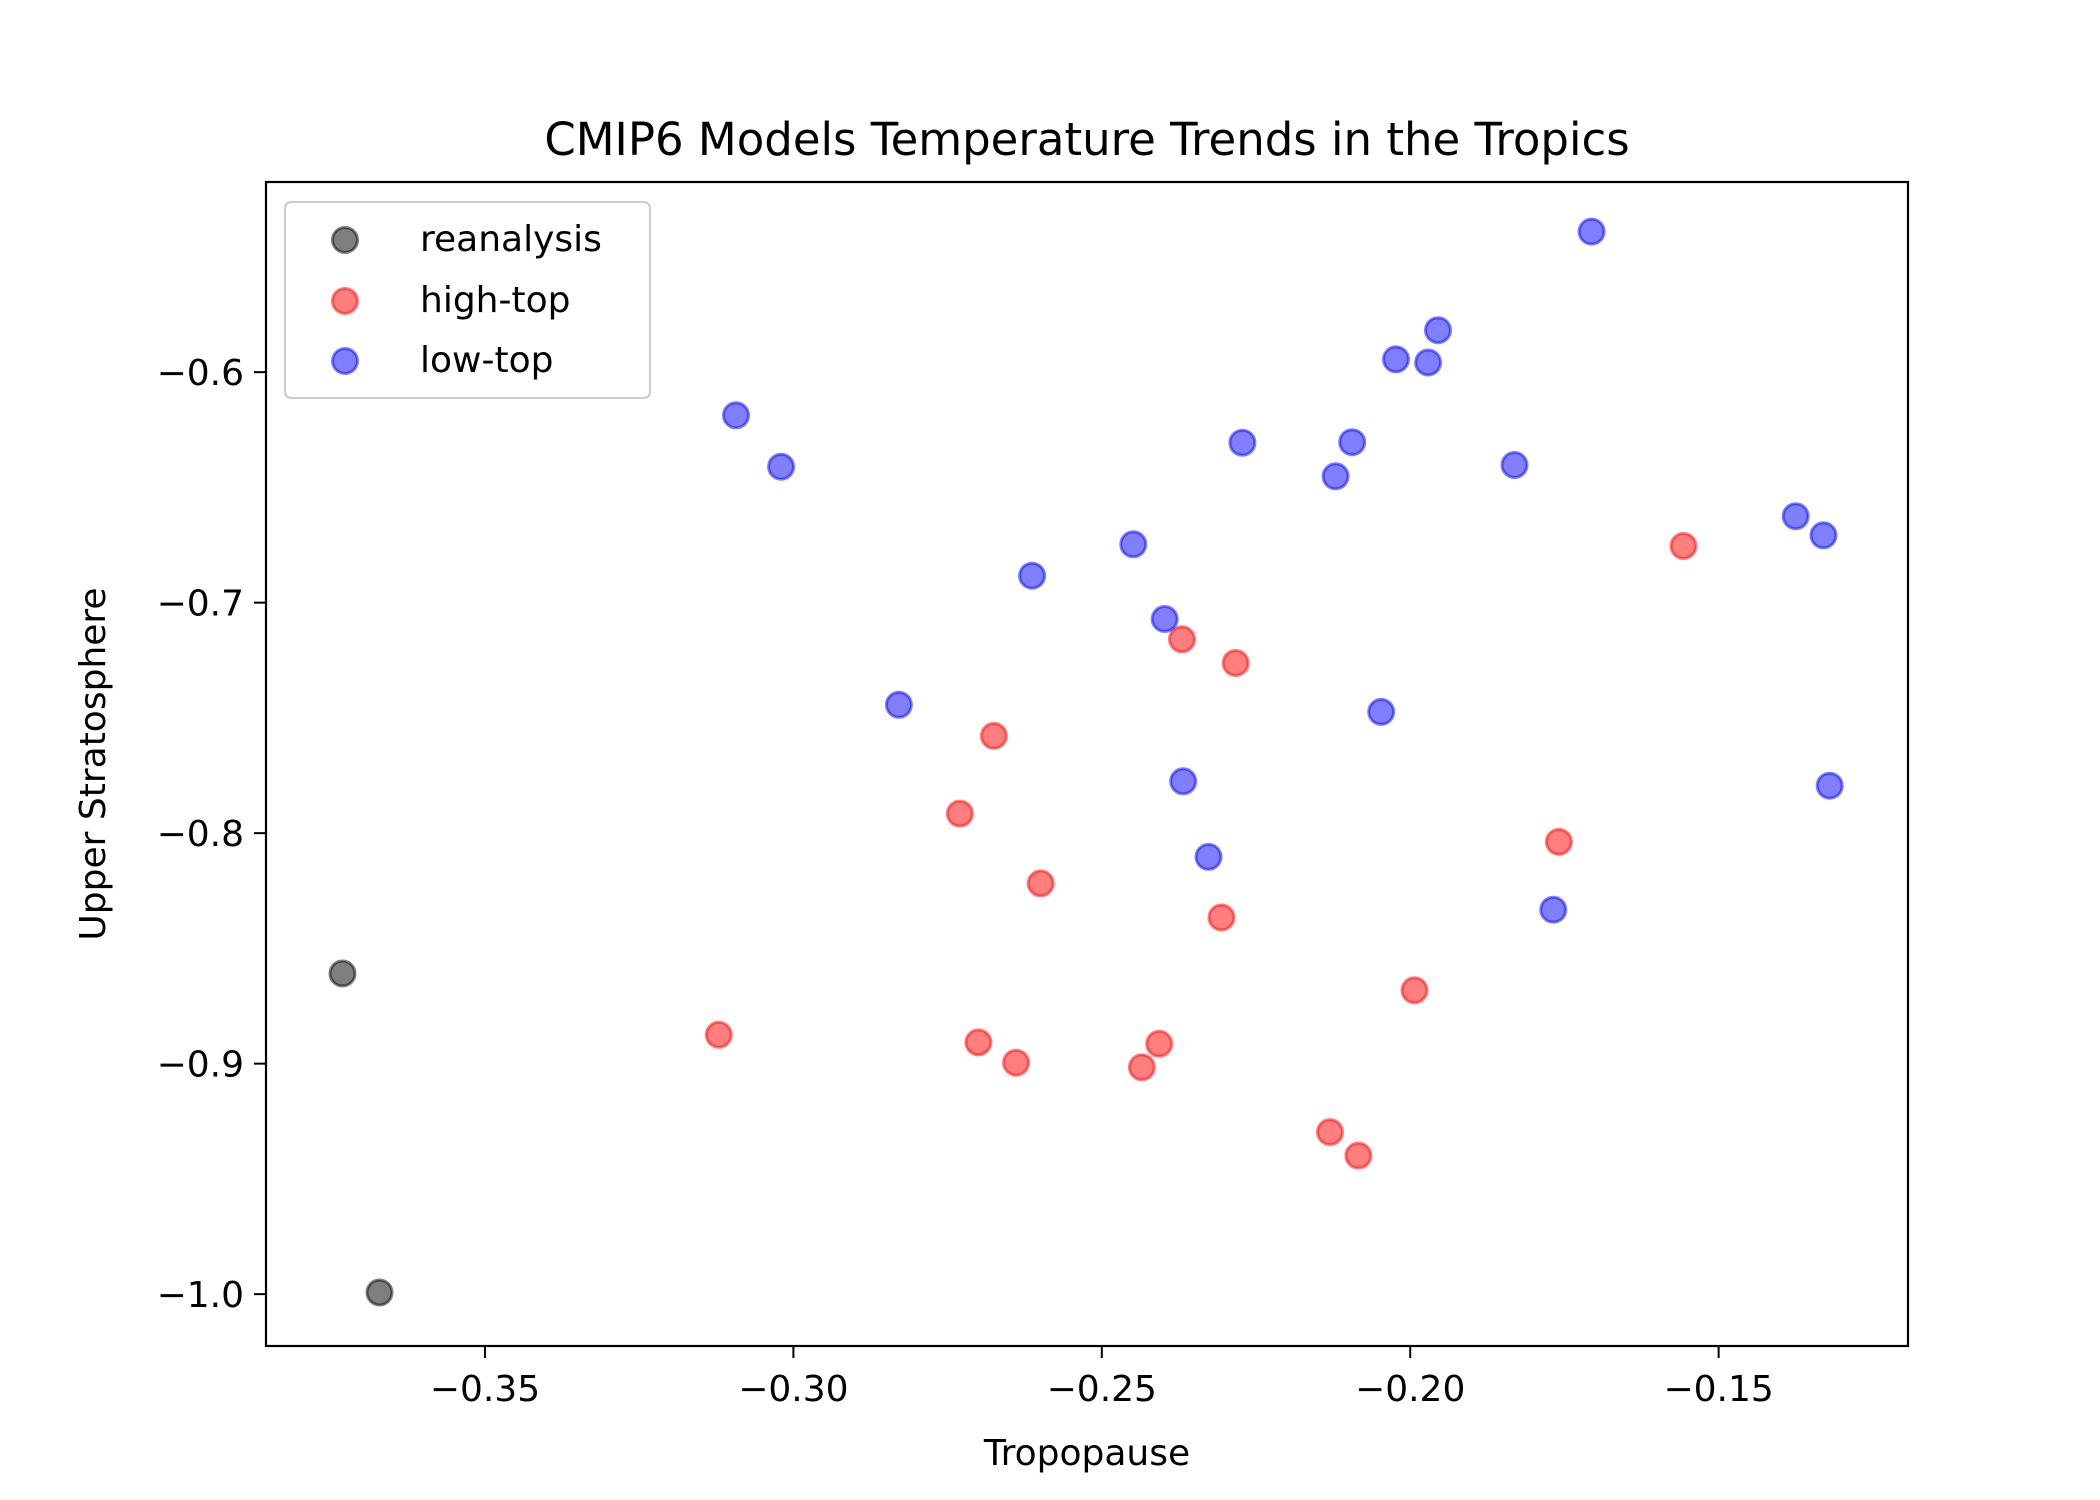 Image resolution: width=2100 pixels, height=1500 pixels. I want to click on legend-label-high-top: high-top, so click(495, 300).